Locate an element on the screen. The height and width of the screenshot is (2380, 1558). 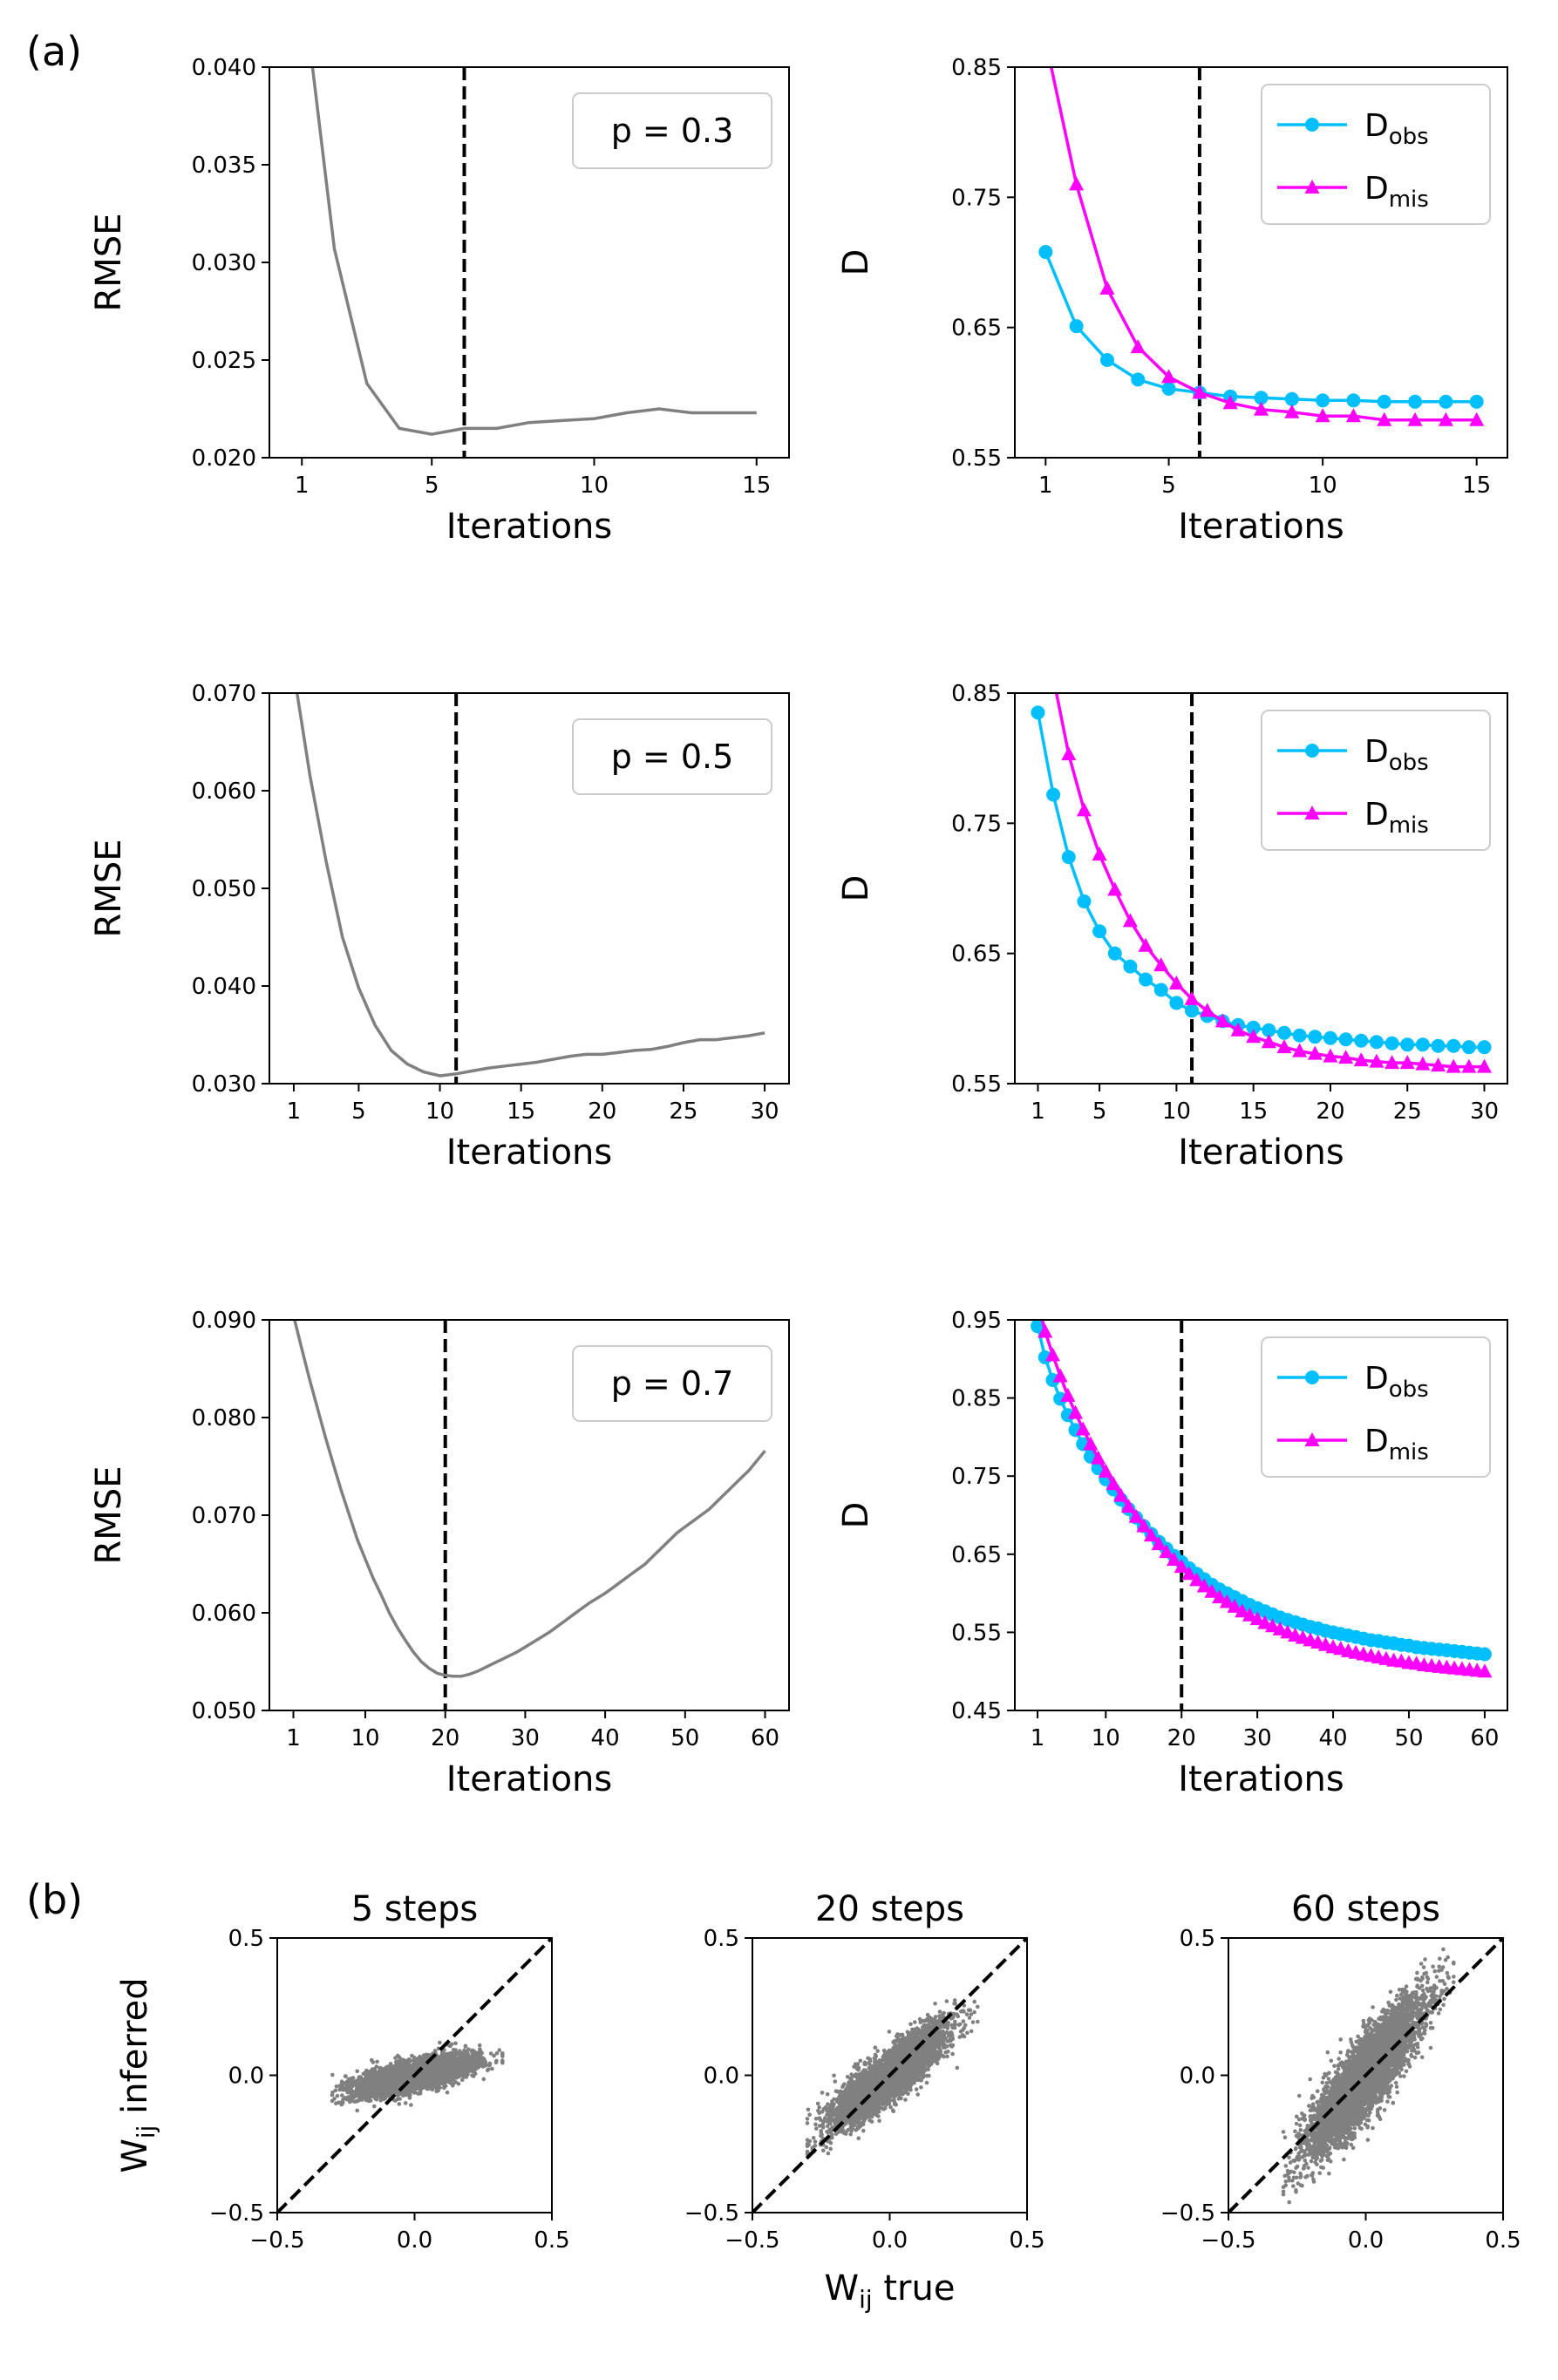
y-tick-label: 0.030 is located at coordinates (224, 263).